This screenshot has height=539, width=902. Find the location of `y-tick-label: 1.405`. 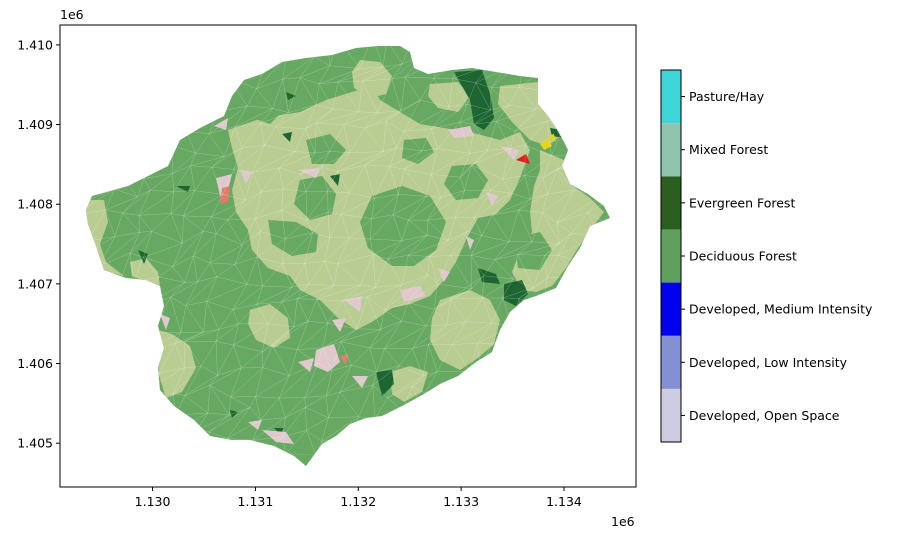

y-tick-label: 1.405 is located at coordinates (35, 443).